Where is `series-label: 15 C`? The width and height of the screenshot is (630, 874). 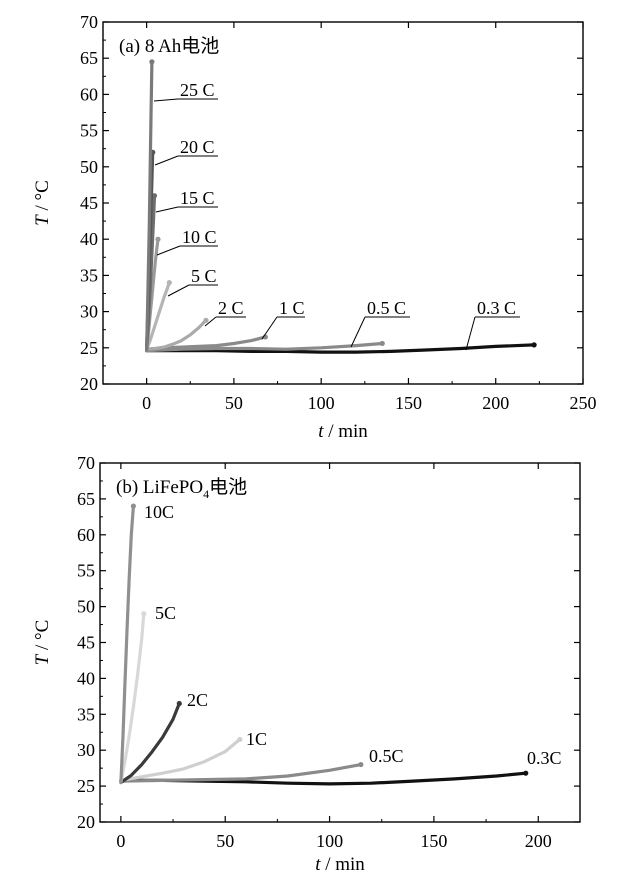 series-label: 15 C is located at coordinates (197, 198).